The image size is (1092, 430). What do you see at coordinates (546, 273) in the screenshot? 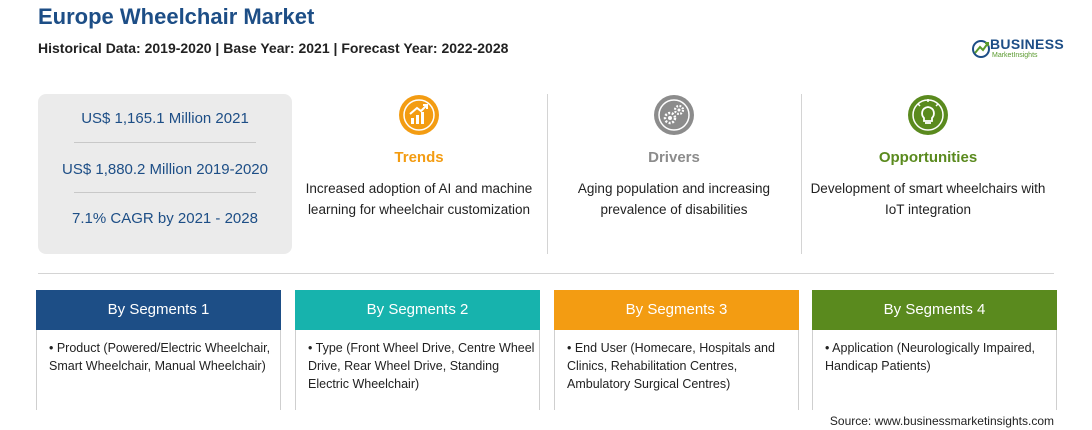
I see `section-divider` at bounding box center [546, 273].